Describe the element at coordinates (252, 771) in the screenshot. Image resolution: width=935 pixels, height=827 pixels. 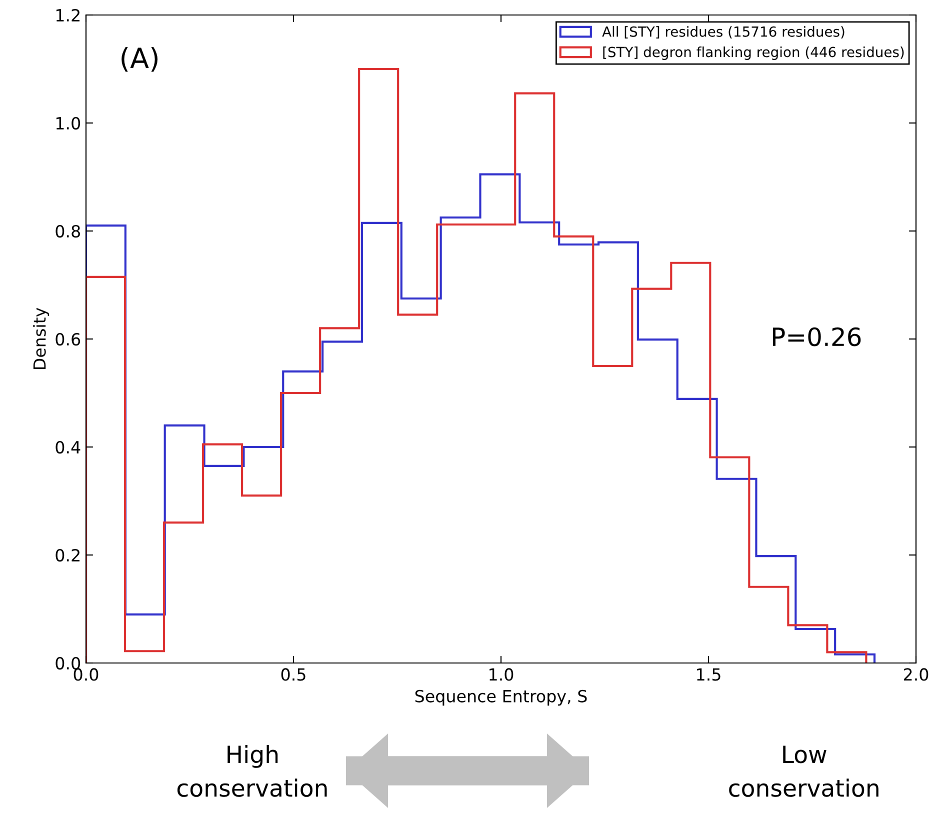
I see `text: High conservation` at that location.